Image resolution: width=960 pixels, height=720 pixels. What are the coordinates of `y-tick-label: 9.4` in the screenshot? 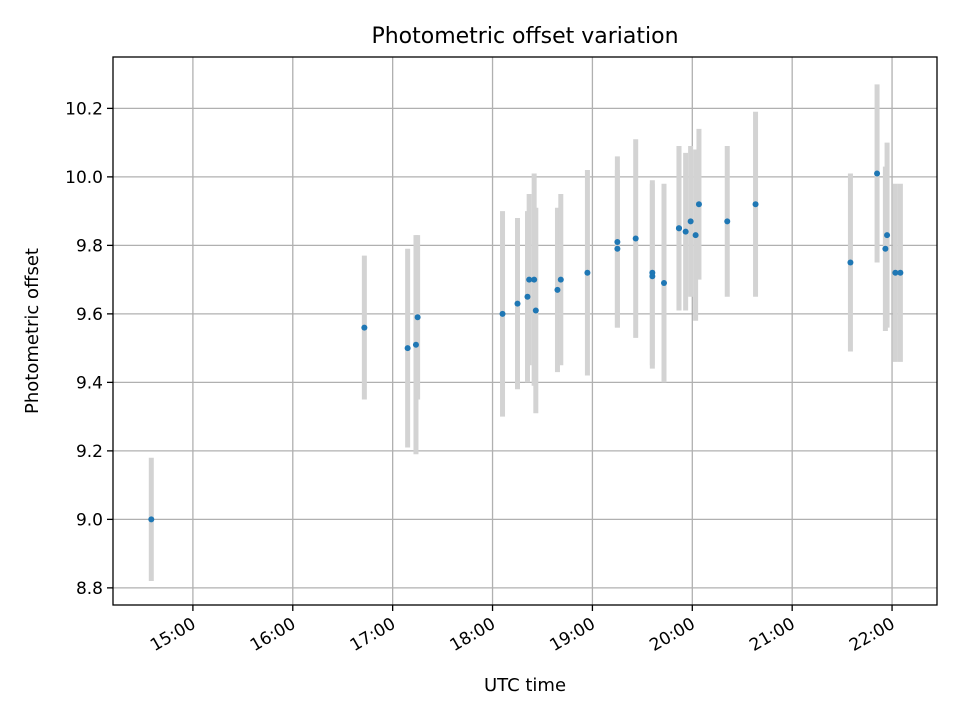 It's located at (89, 383).